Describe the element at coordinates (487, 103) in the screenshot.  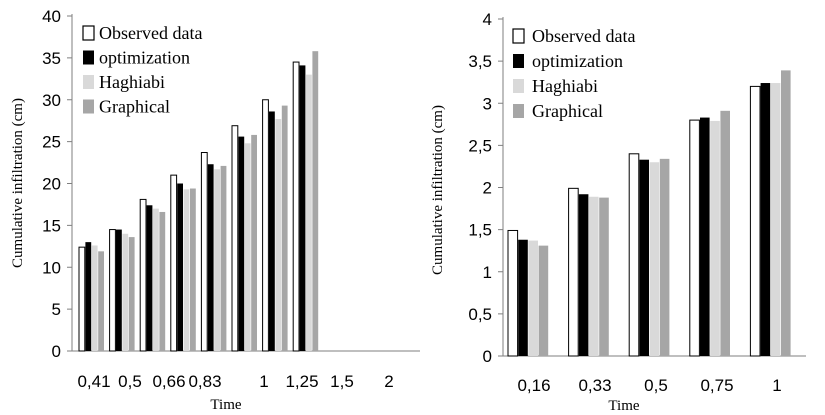
I see `y-tick-label: 3` at that location.